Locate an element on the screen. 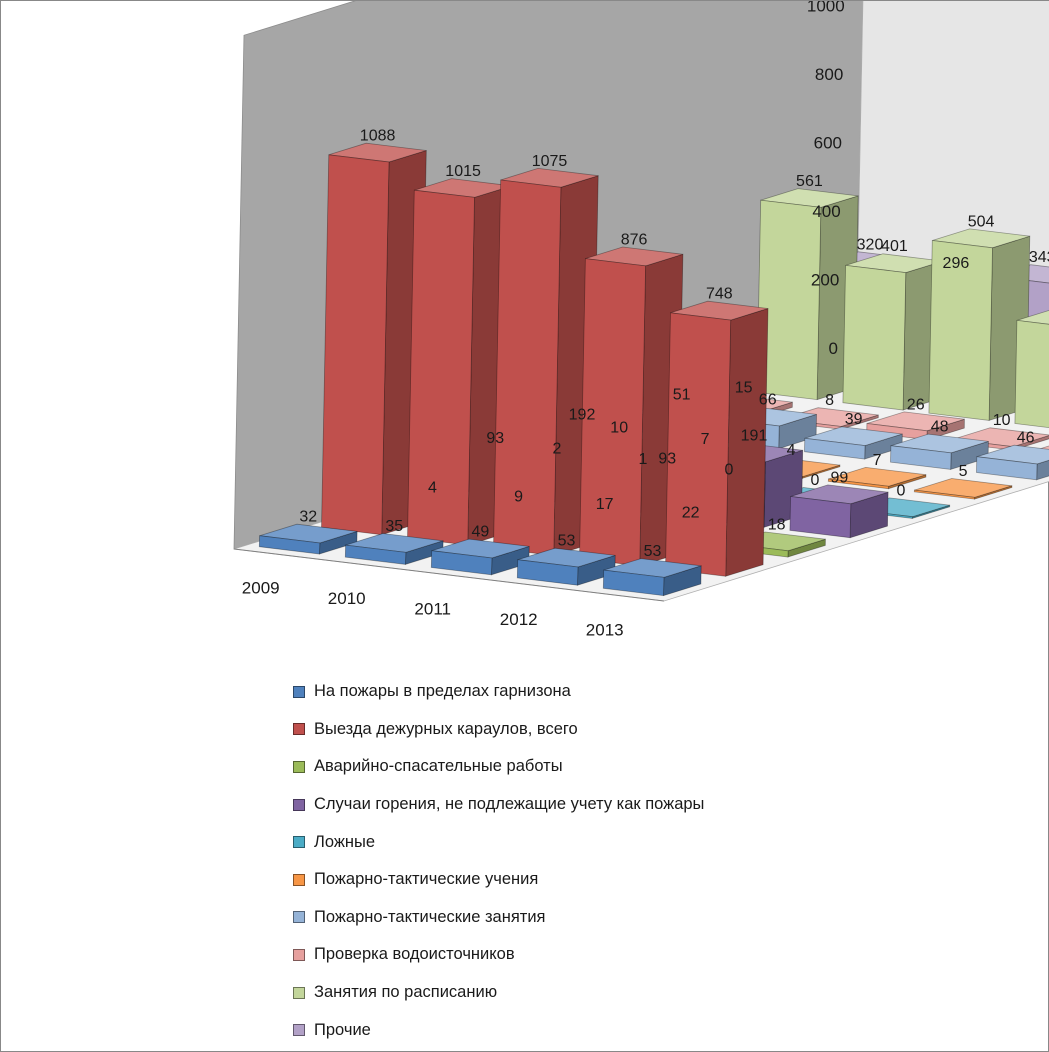  legend-label: На пожары в пределах гарнизона is located at coordinates (442, 691).